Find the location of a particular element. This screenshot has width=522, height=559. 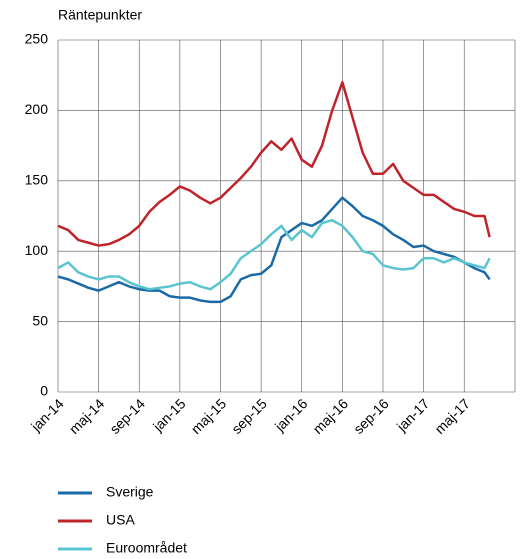

x-tick-label: jan-16 is located at coordinates (291, 415).